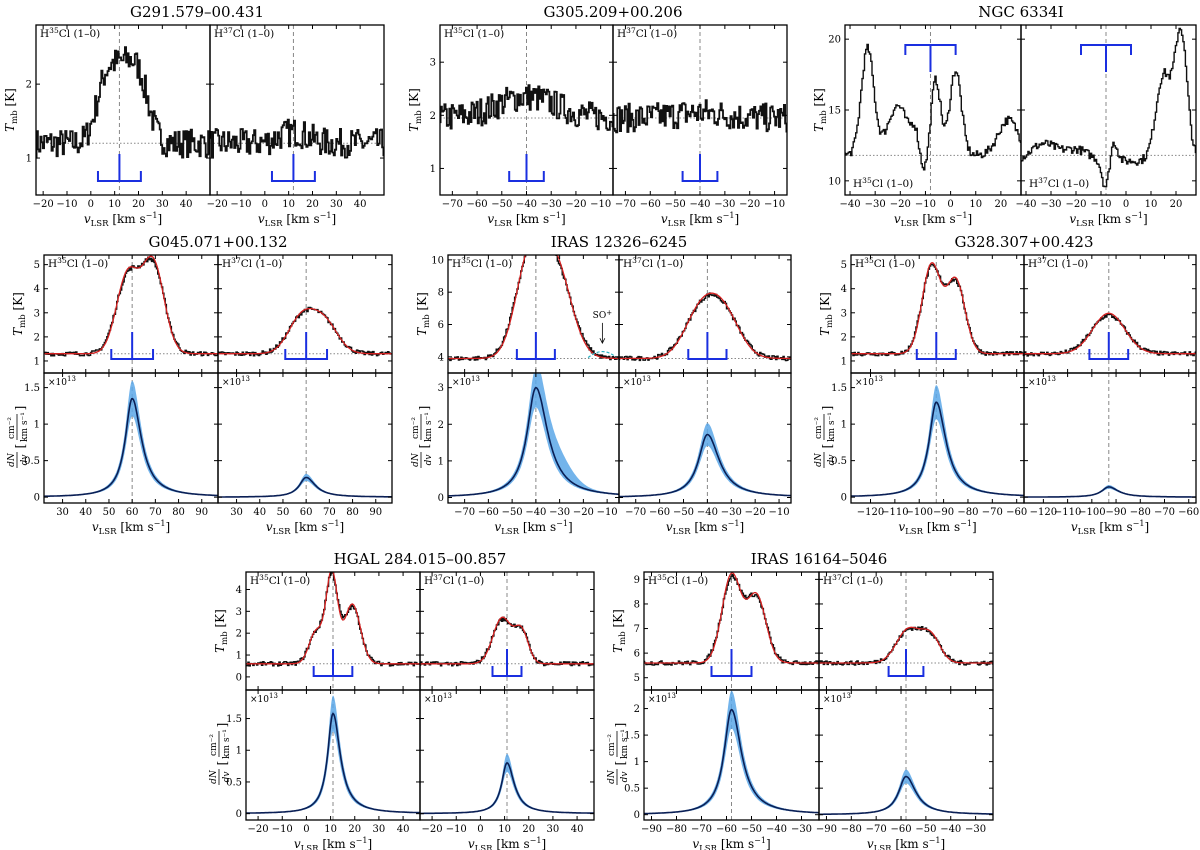  I want to click on g8-h37-hfs-marker, so click(906, 663).